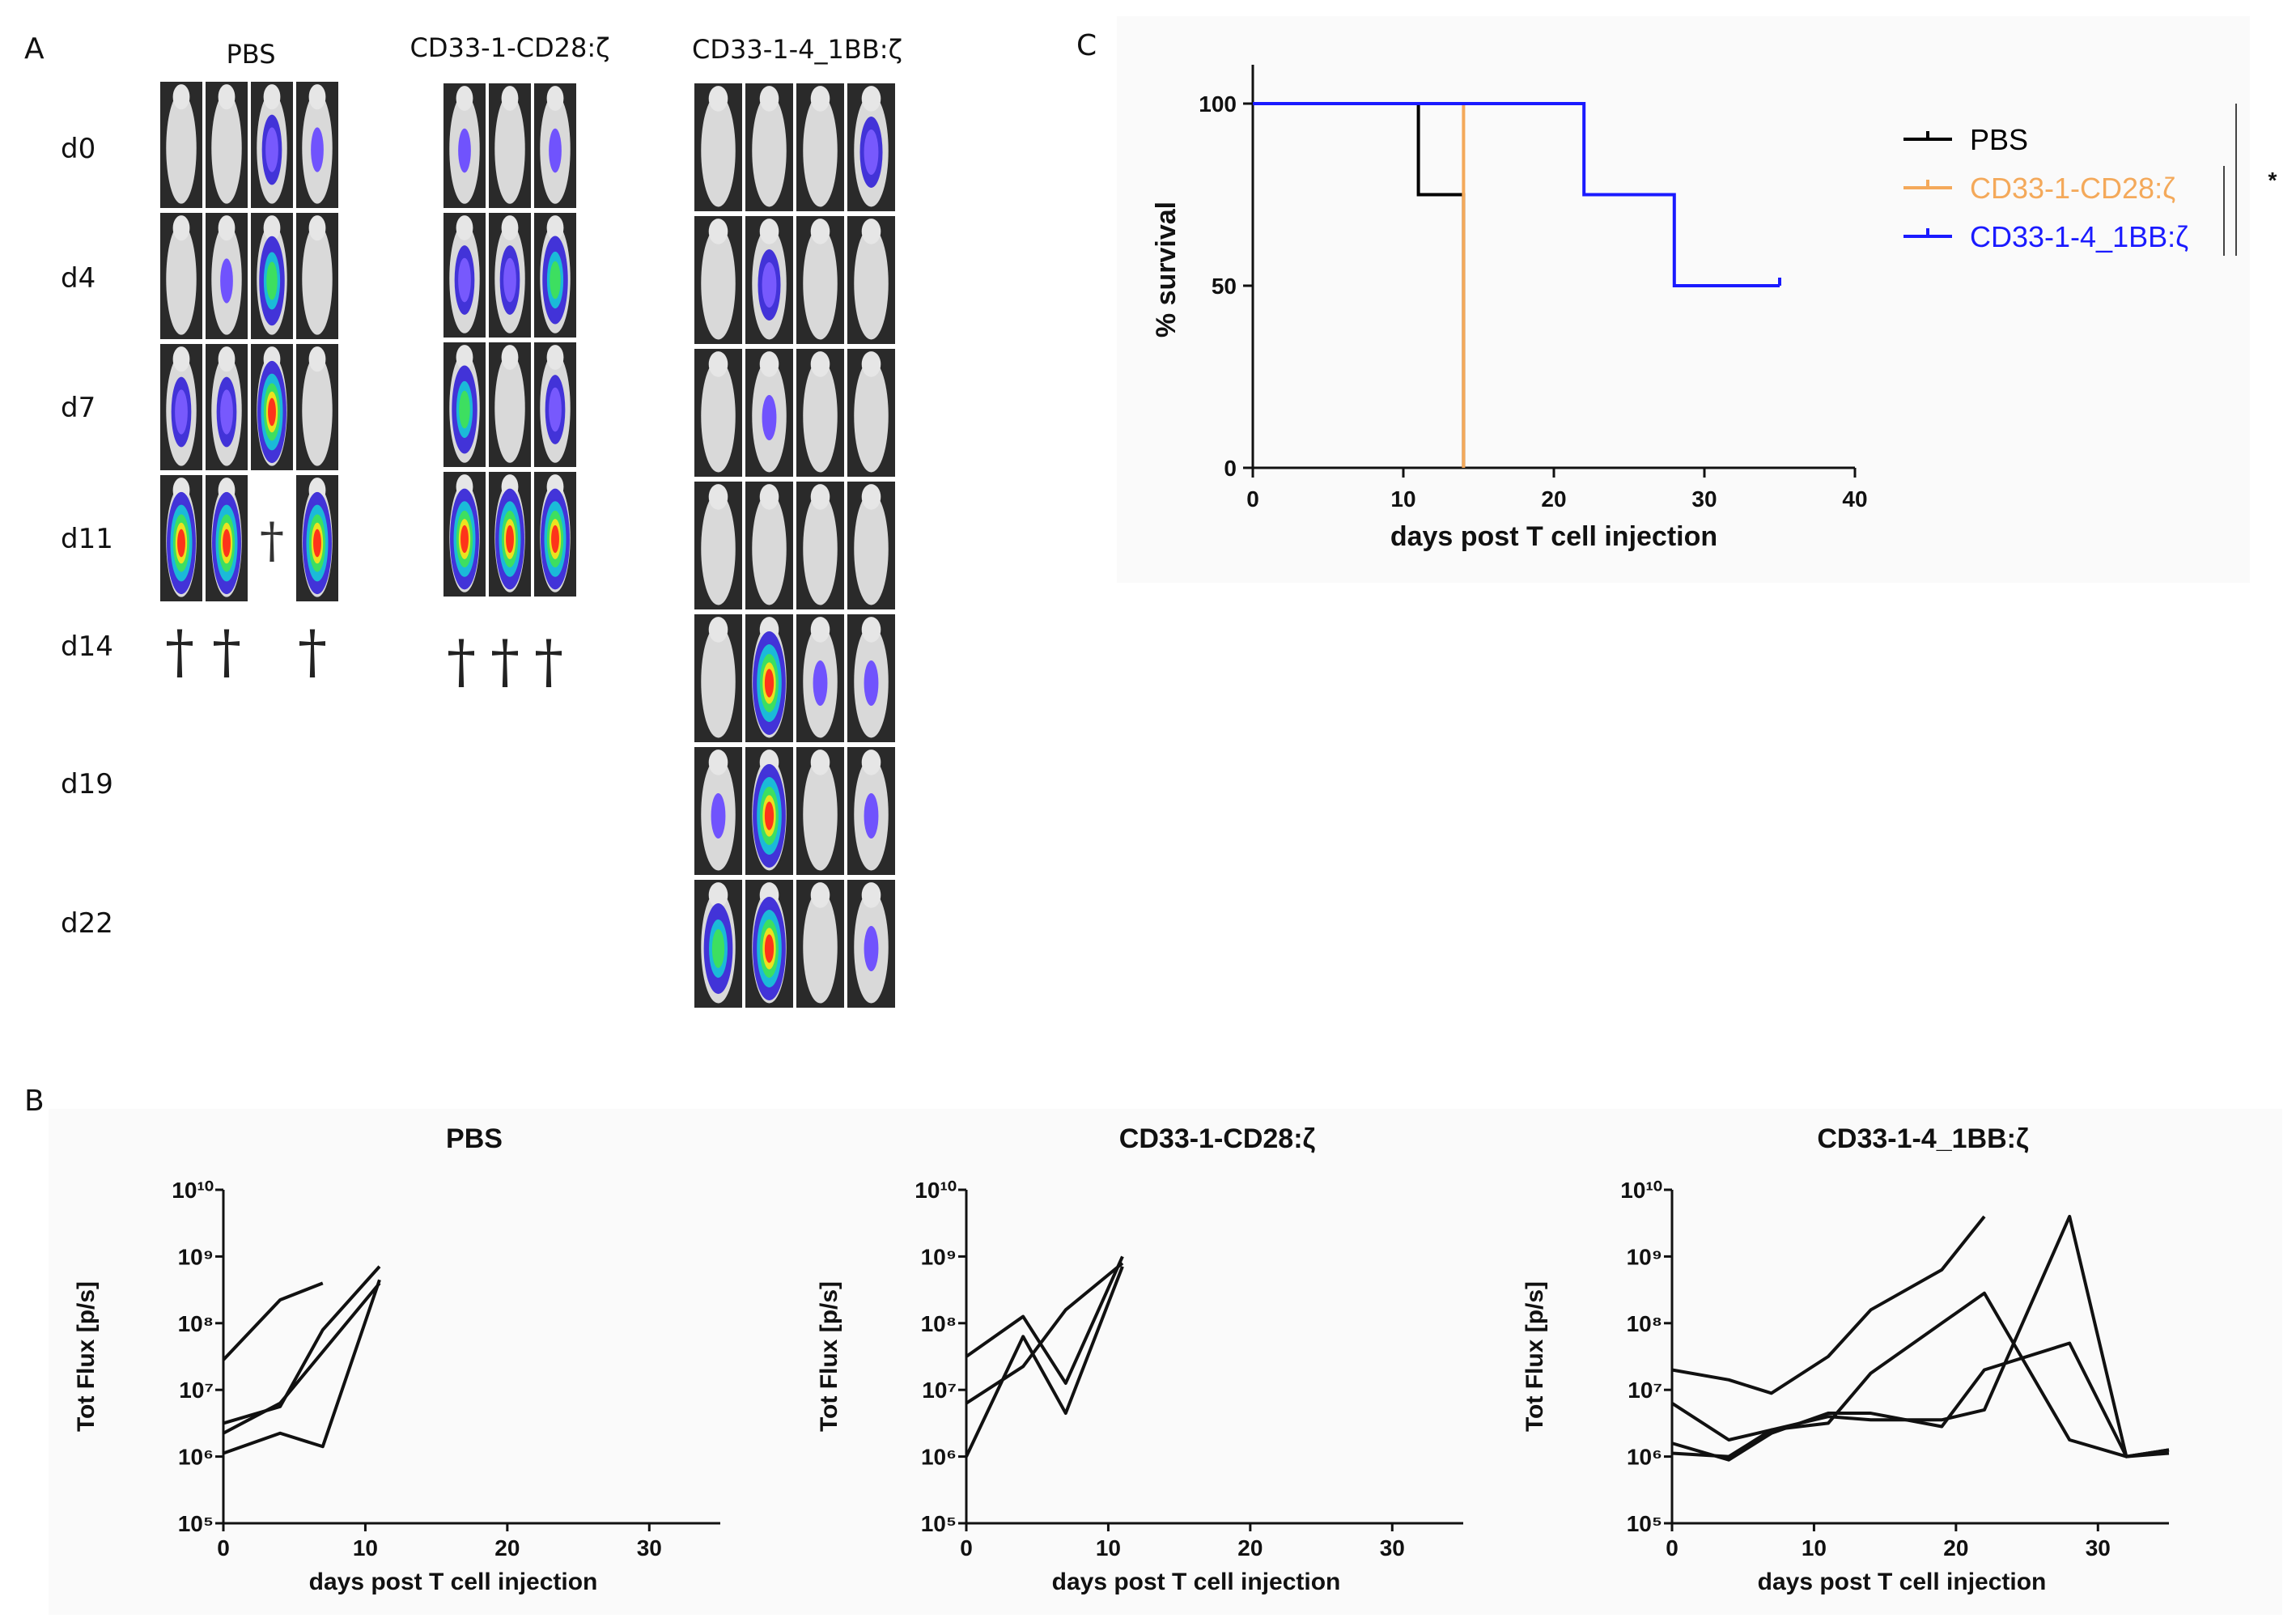 Image resolution: width=2296 pixels, height=1622 pixels. Describe the element at coordinates (1086, 45) in the screenshot. I see `panel-c-letter: C` at that location.